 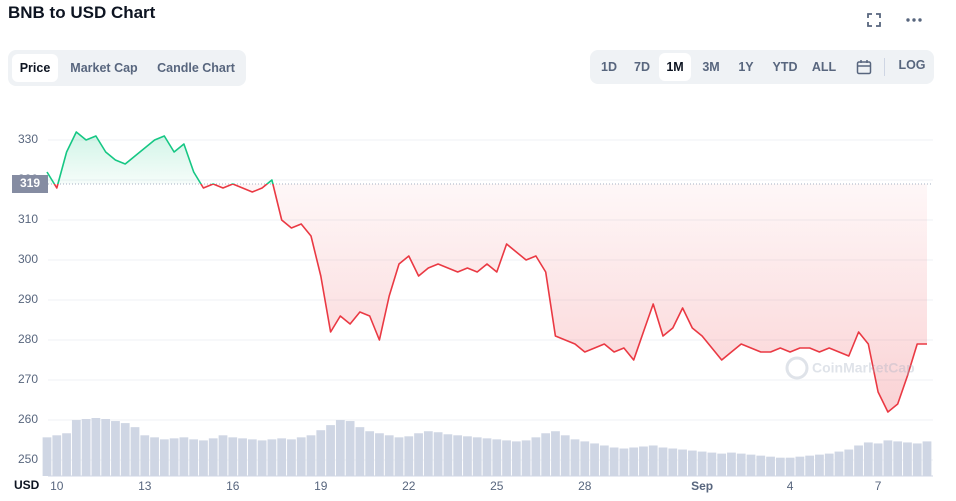 I want to click on watermark: CoinMarketCap, so click(x=850, y=368).